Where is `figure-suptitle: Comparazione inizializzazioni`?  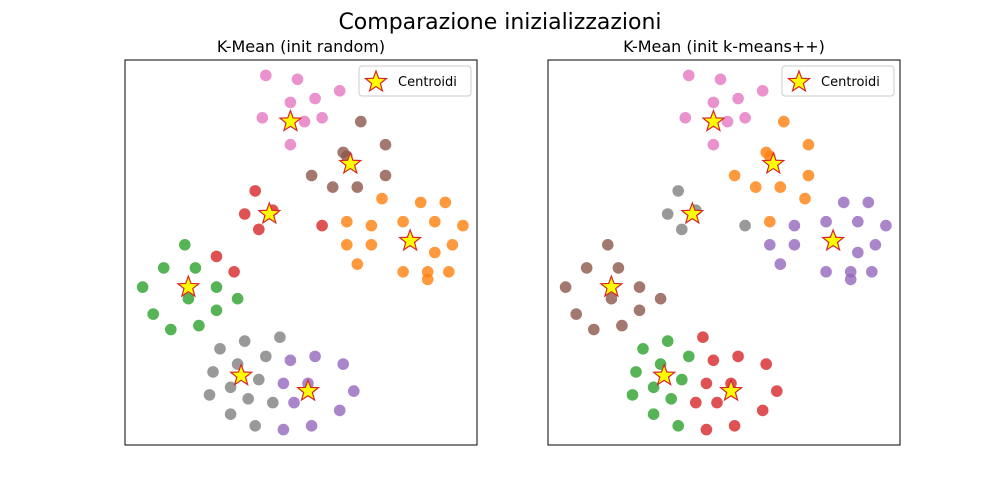 figure-suptitle: Comparazione inizializzazioni is located at coordinates (499, 22).